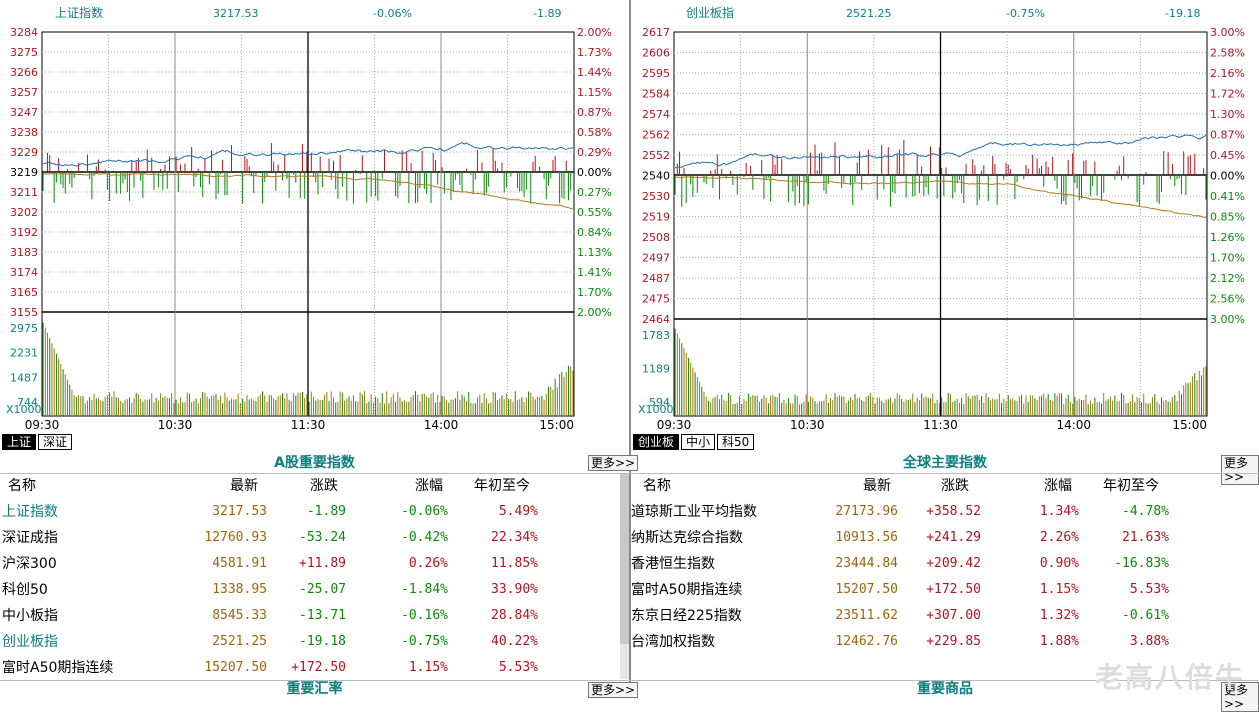 This screenshot has width=1259, height=712. I want to click on row-ytd: -4.78%, so click(1145, 511).